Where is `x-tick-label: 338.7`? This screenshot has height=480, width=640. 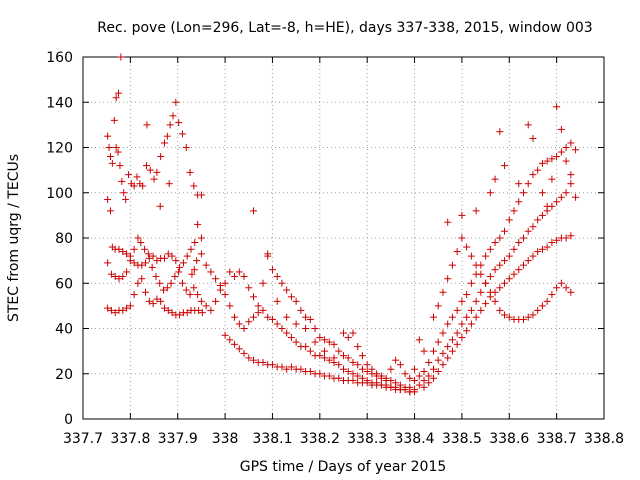 x-tick-label: 338.7 is located at coordinates (557, 439).